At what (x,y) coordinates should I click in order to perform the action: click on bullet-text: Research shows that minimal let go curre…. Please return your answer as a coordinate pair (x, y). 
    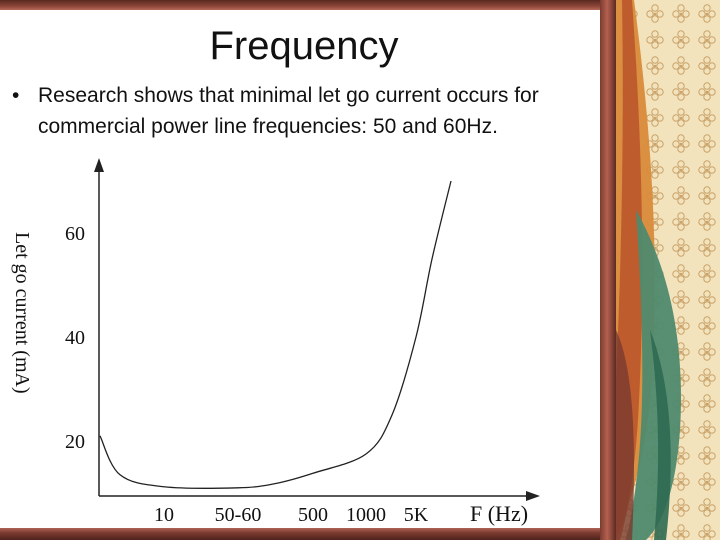
    Looking at the image, I should click on (288, 111).